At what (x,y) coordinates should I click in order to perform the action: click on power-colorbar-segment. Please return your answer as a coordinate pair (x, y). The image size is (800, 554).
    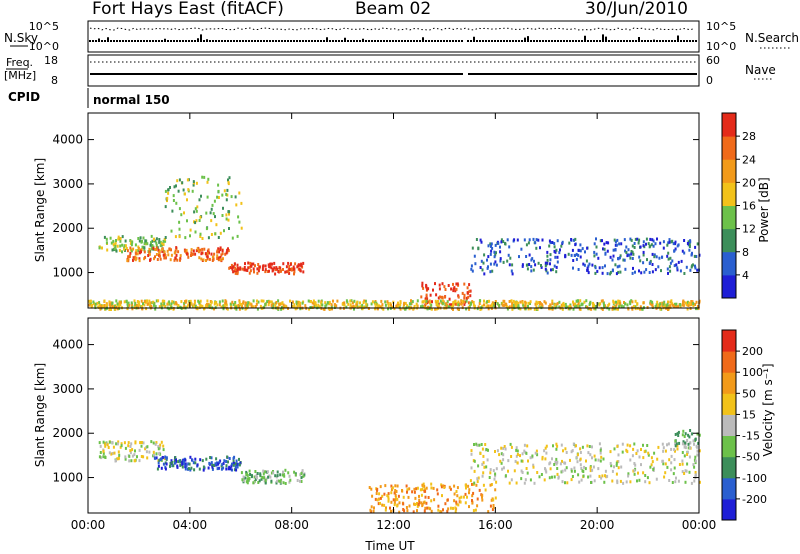
    Looking at the image, I should click on (729, 125).